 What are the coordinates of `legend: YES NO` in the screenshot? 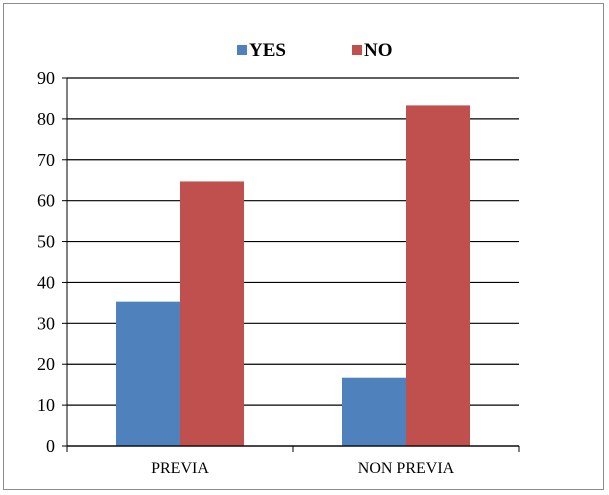 It's located at (315, 50).